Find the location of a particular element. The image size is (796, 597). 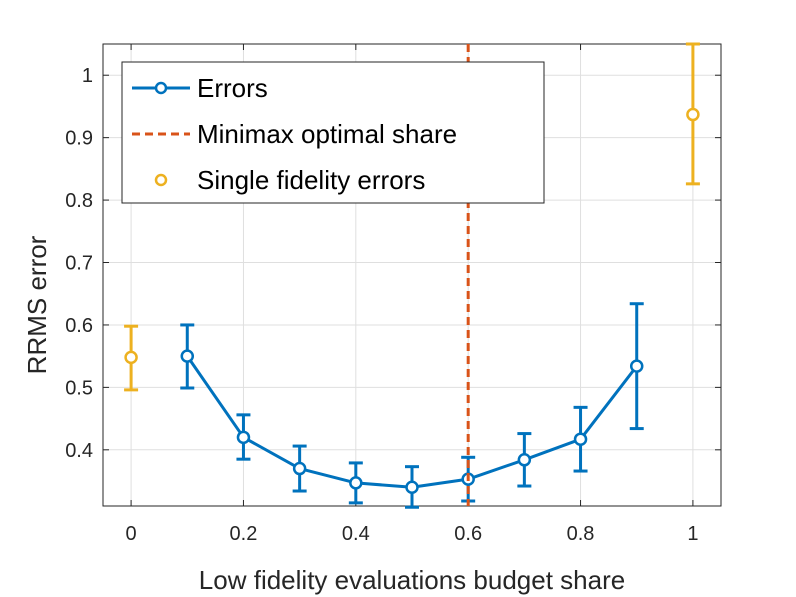

legend-box is located at coordinates (333, 132).